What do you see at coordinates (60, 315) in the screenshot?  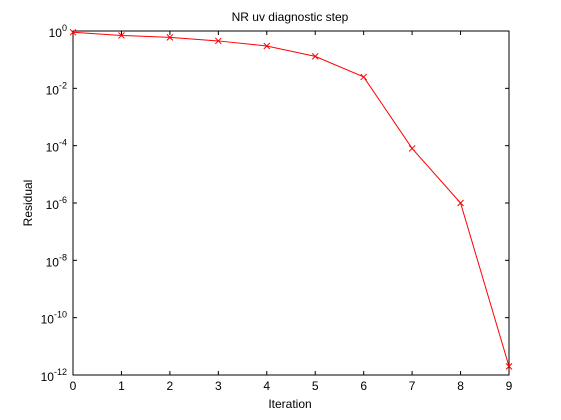 I see `y-tick-exponent: -10` at bounding box center [60, 315].